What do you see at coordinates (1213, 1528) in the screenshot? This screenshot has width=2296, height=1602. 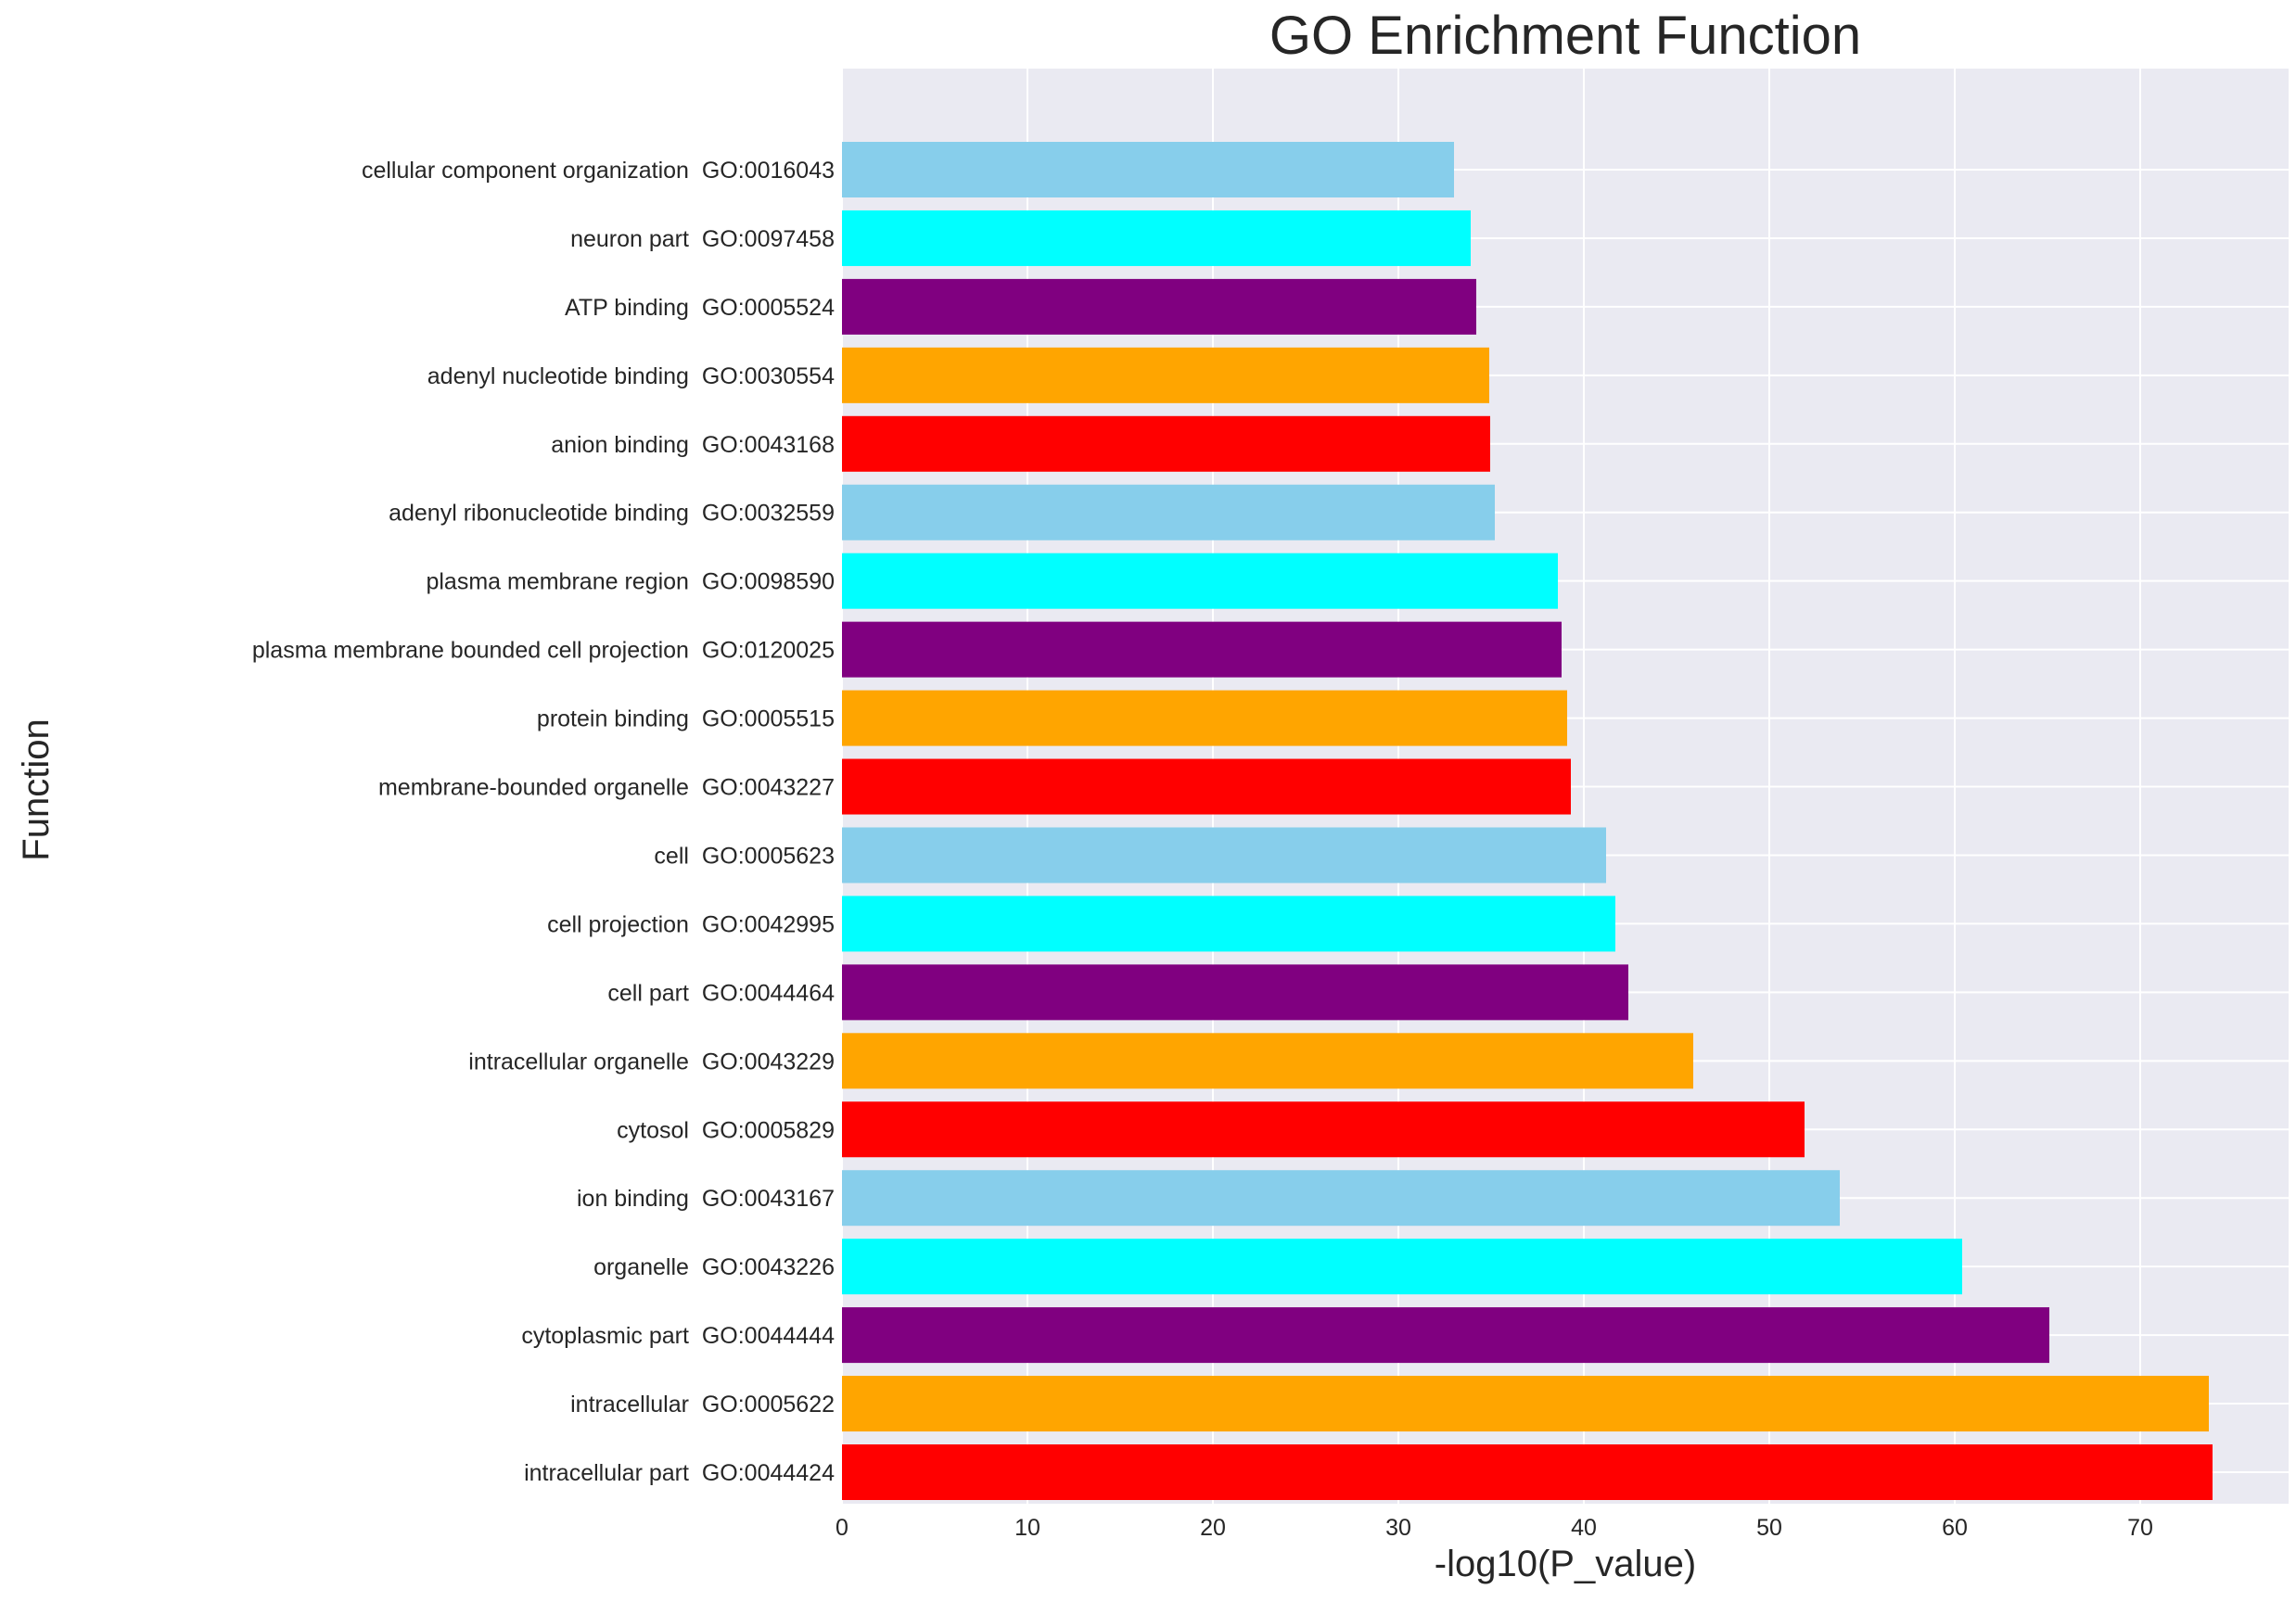 I see `x-tick-label: 20` at bounding box center [1213, 1528].